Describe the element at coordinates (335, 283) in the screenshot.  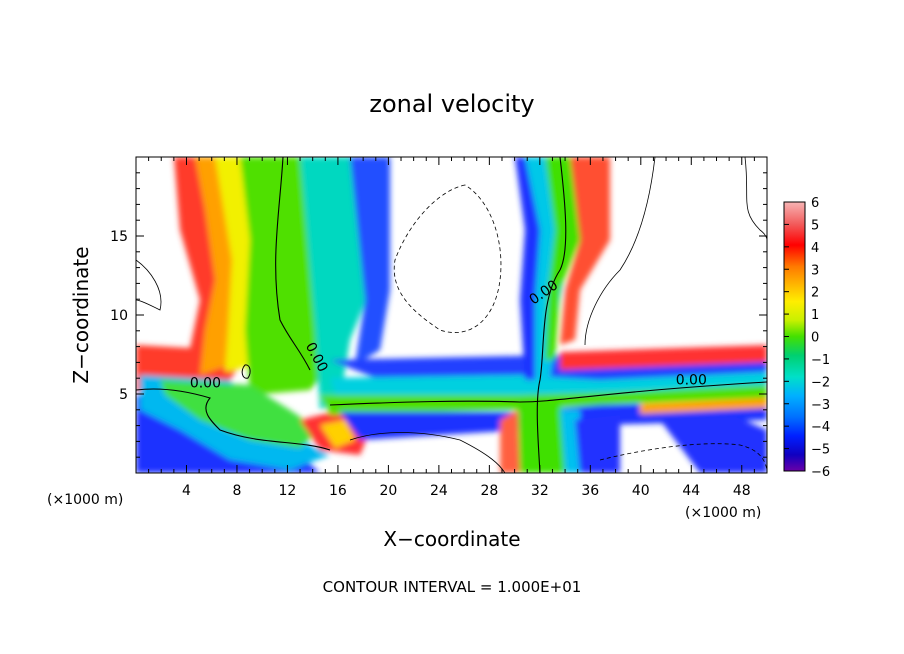
I see `cyan-column` at that location.